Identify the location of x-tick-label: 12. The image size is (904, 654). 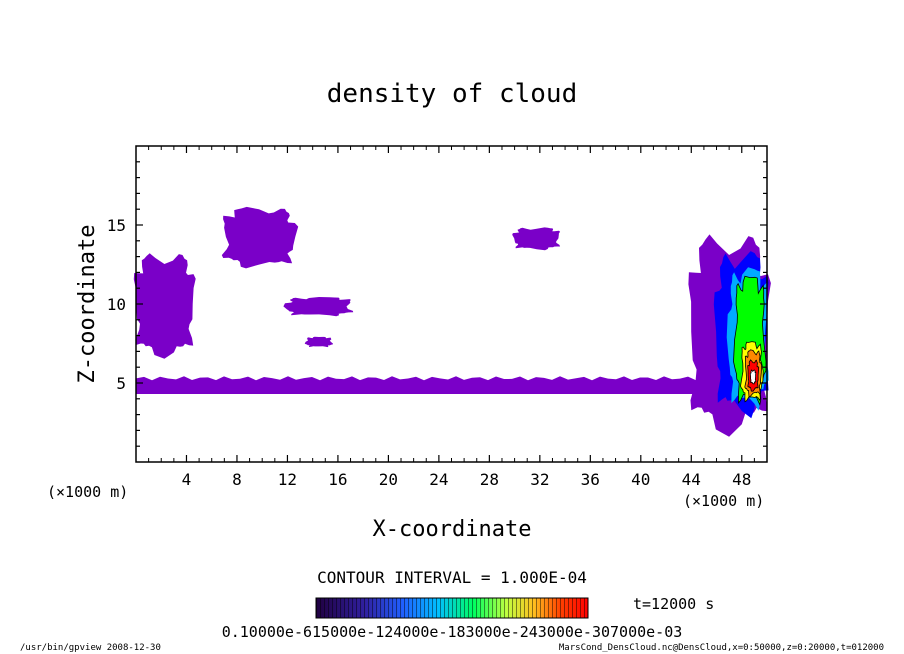
(287, 479).